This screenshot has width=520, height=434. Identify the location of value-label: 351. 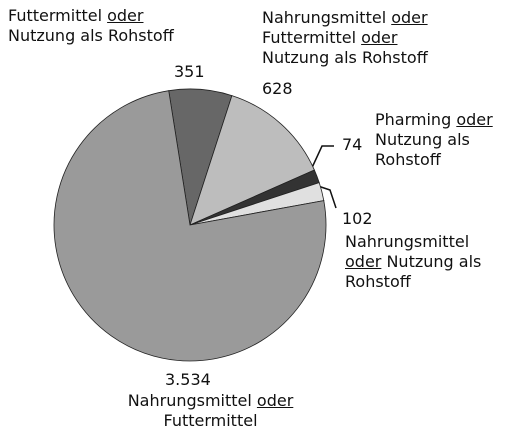
(189, 71).